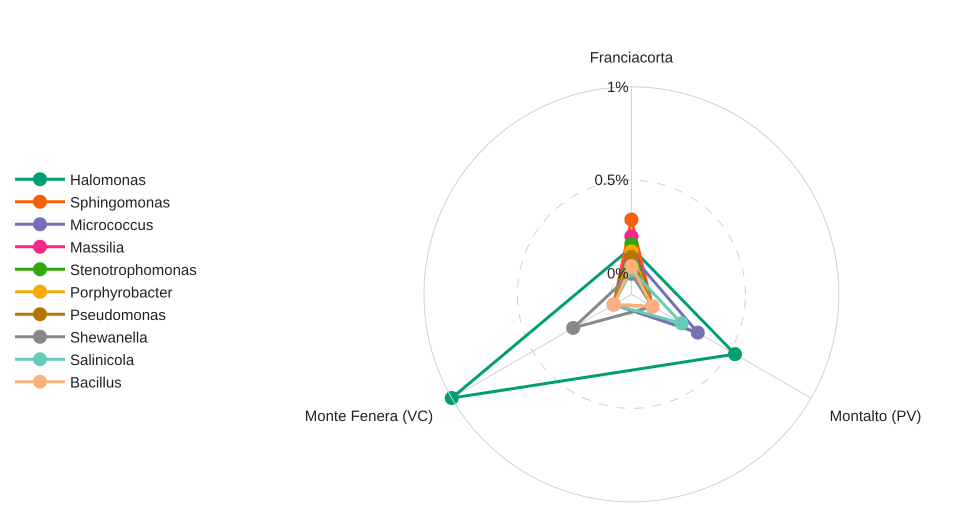 The height and width of the screenshot is (521, 976). I want to click on legend-label: Bacillus, so click(96, 383).